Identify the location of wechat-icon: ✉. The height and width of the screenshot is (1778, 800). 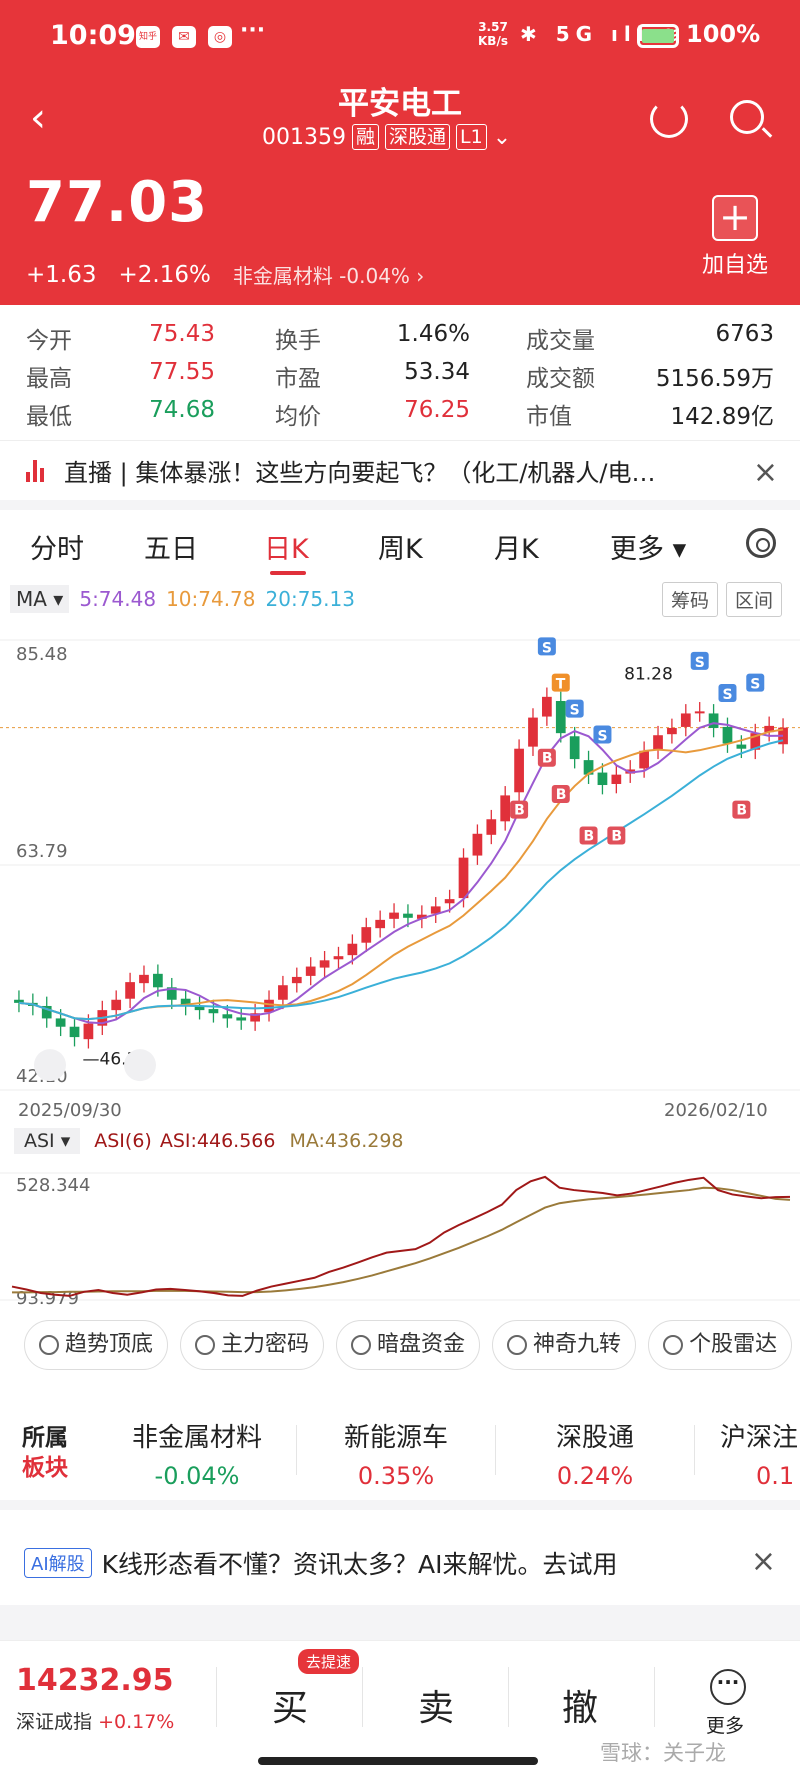
(184, 37).